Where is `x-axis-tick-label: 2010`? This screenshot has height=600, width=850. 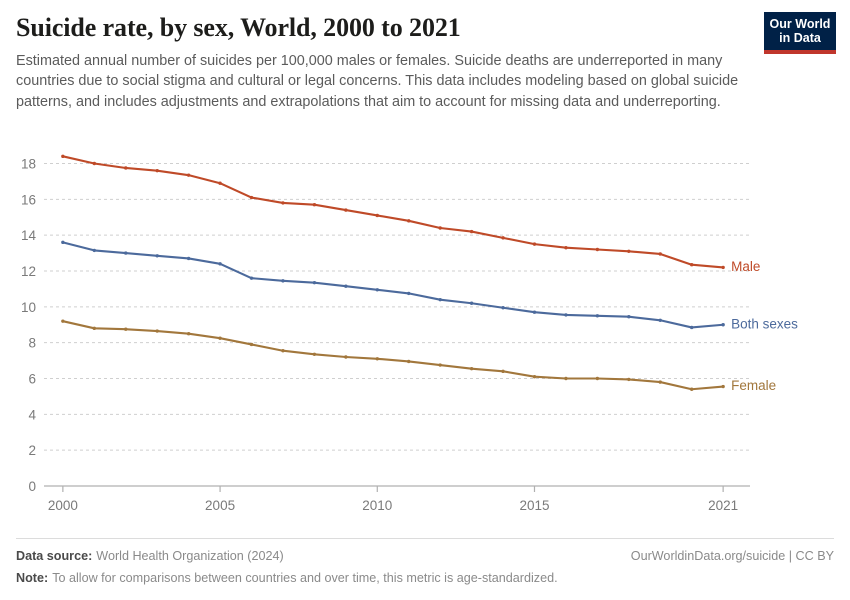 x-axis-tick-label: 2010 is located at coordinates (377, 505).